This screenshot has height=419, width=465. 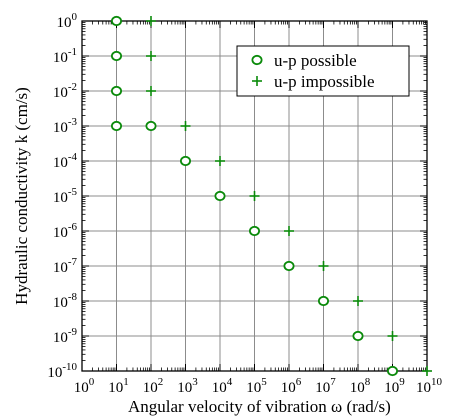 What do you see at coordinates (62, 371) in the screenshot?
I see `y-tick-label: 10⁻¹⁰` at bounding box center [62, 371].